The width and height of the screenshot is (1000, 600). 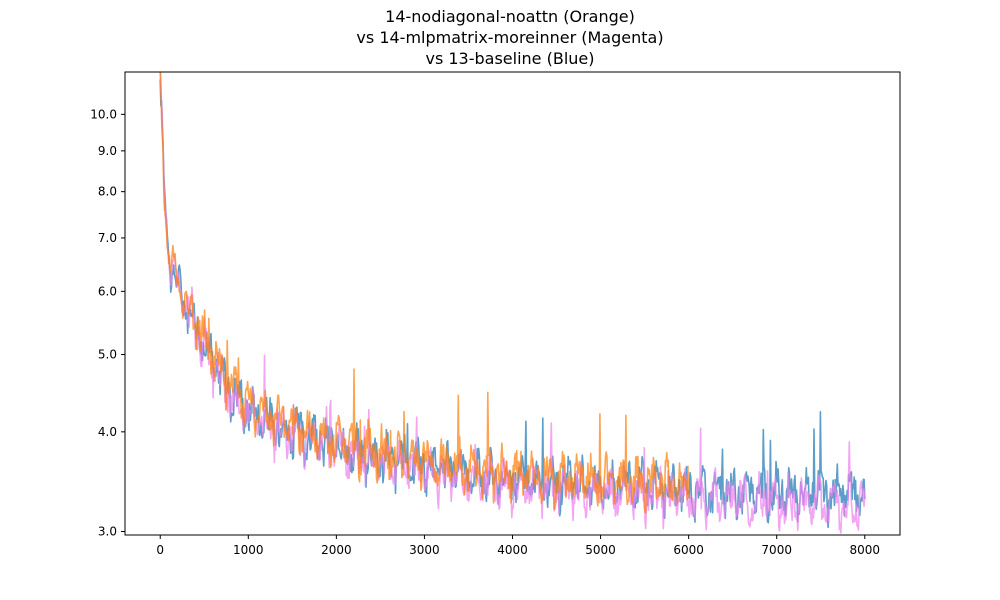 What do you see at coordinates (600, 550) in the screenshot?
I see `x-tick-label: 5000` at bounding box center [600, 550].